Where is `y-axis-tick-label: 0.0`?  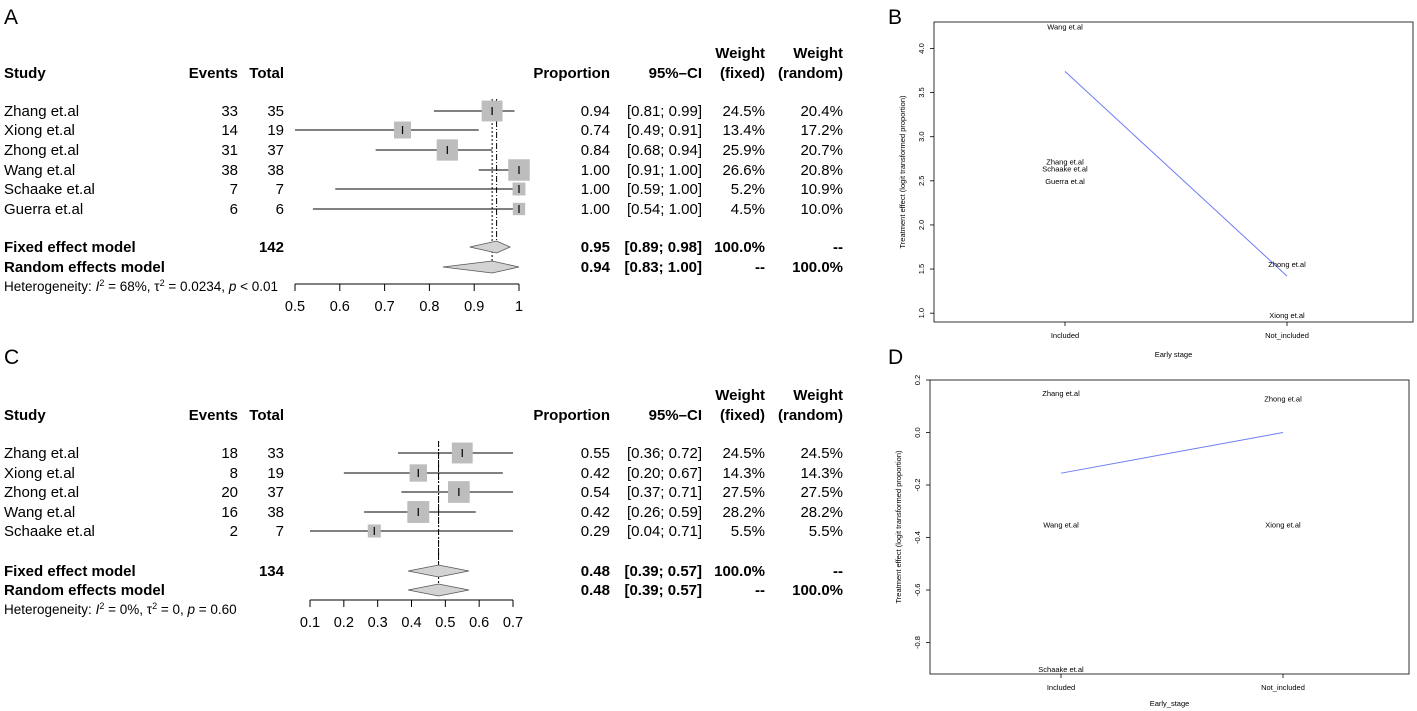
y-axis-tick-label: 0.0 is located at coordinates (917, 432).